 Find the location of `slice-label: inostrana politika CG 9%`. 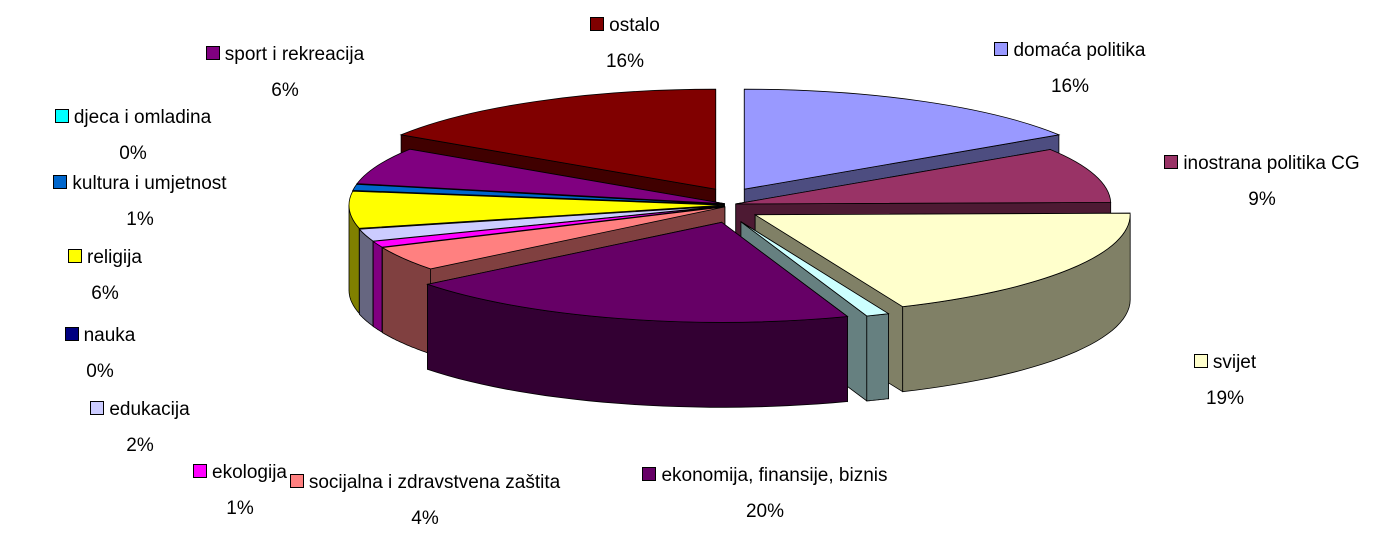

slice-label: inostrana politika CG 9% is located at coordinates (1262, 182).